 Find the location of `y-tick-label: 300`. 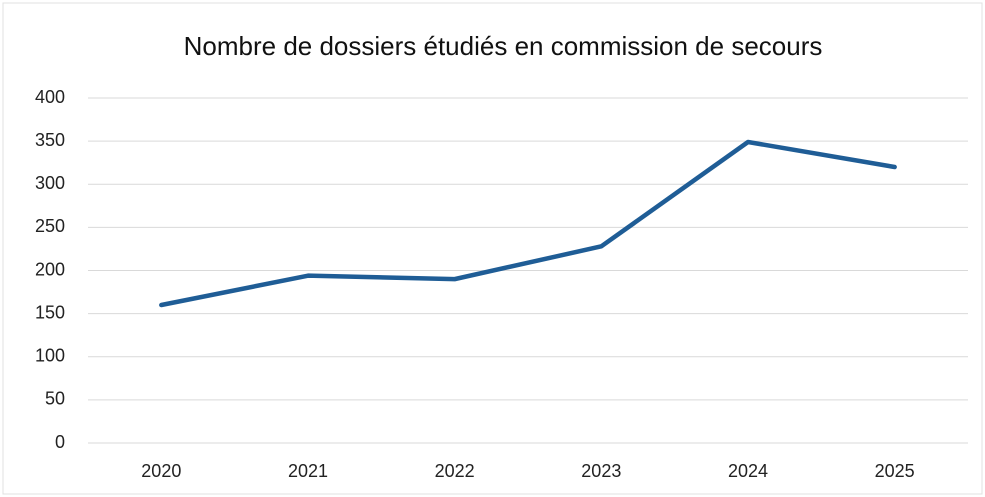

y-tick-label: 300 is located at coordinates (50, 183).